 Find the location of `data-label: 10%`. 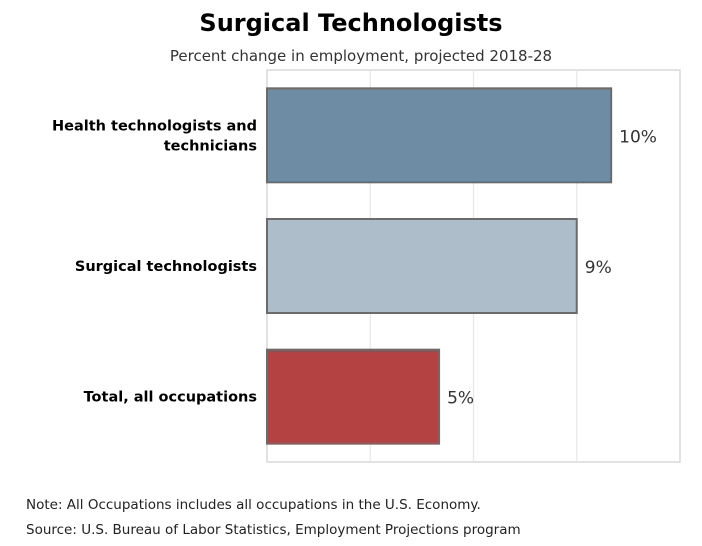

data-label: 10% is located at coordinates (638, 137).